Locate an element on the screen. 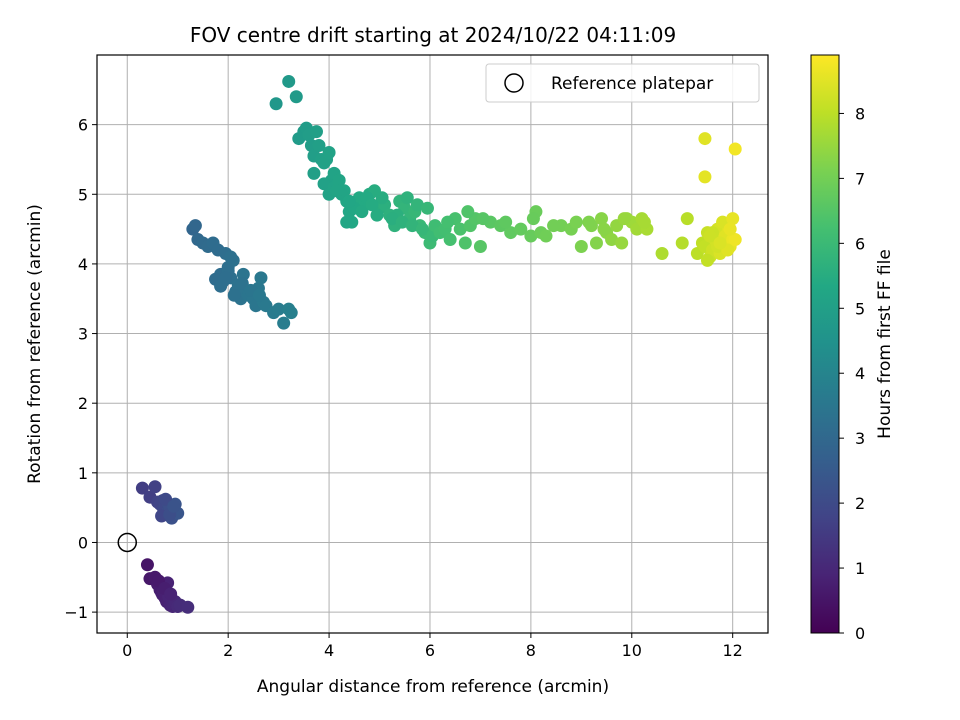 The width and height of the screenshot is (960, 720). colorbar-tick-label: 8 is located at coordinates (860, 113).